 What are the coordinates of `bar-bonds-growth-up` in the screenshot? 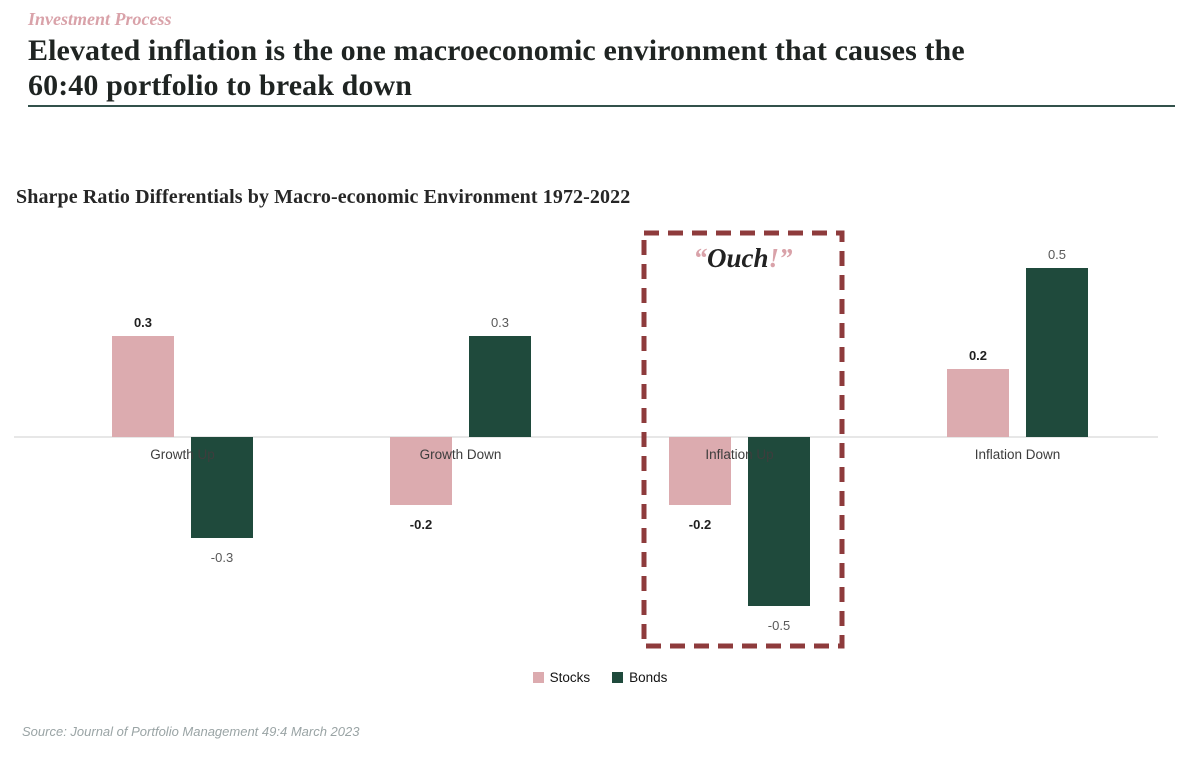 It's located at (222, 487).